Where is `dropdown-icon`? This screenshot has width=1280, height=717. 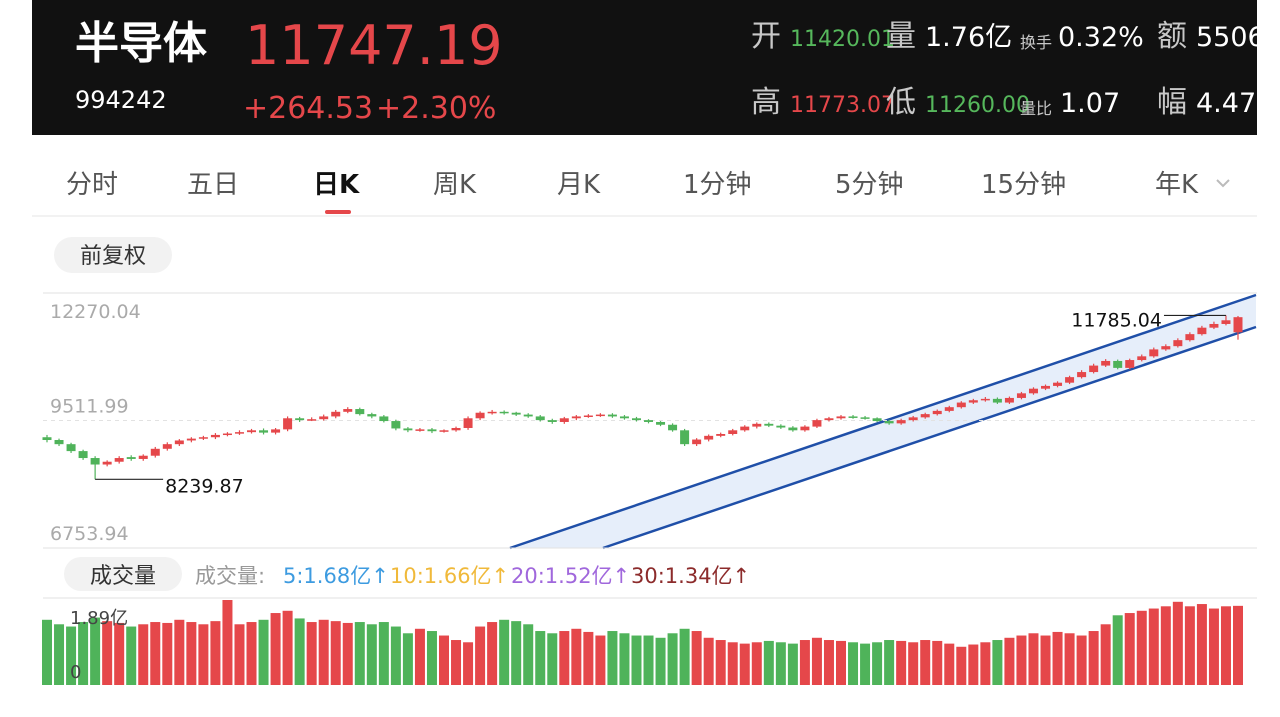 dropdown-icon is located at coordinates (1223, 183).